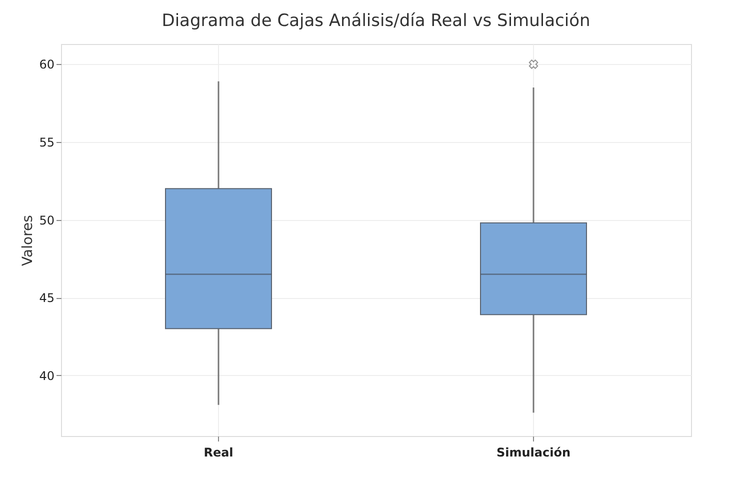  I want to click on x-tick-label: Real, so click(219, 453).